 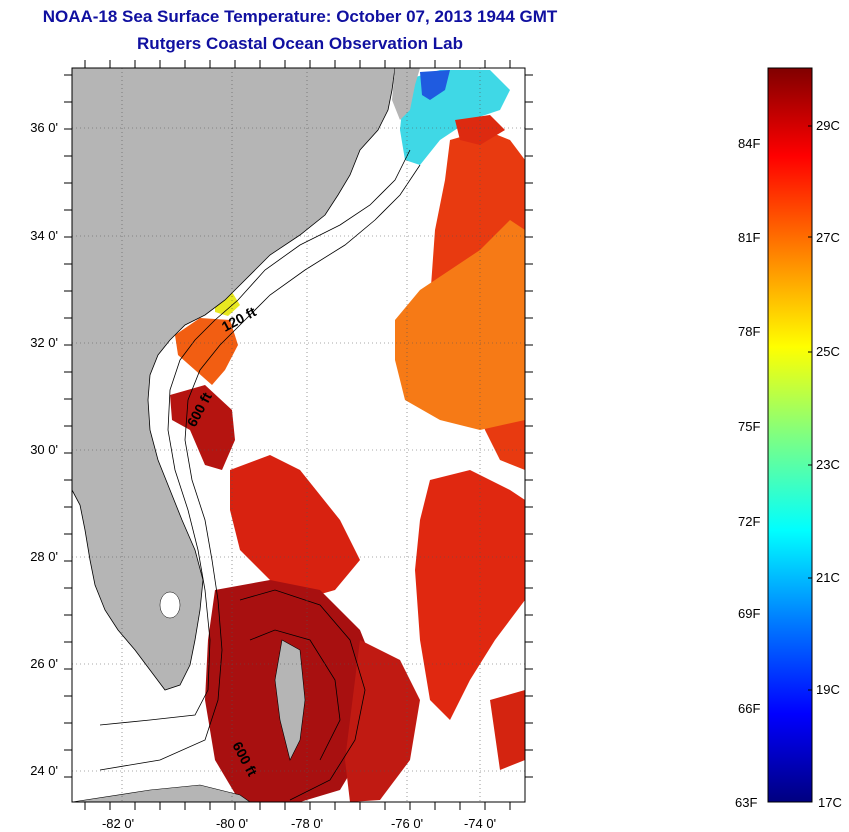 I want to click on lat-label: 30 0', so click(x=44, y=449).